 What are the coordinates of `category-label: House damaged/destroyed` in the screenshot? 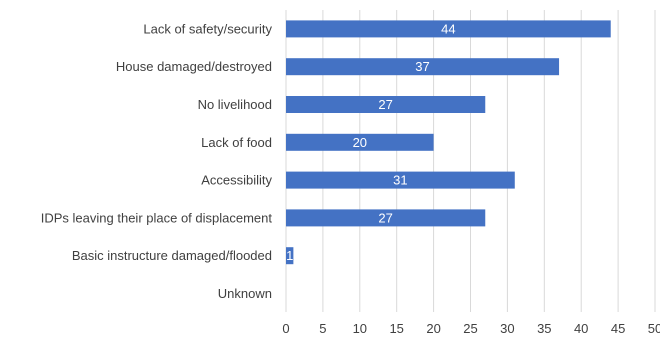 It's located at (194, 66).